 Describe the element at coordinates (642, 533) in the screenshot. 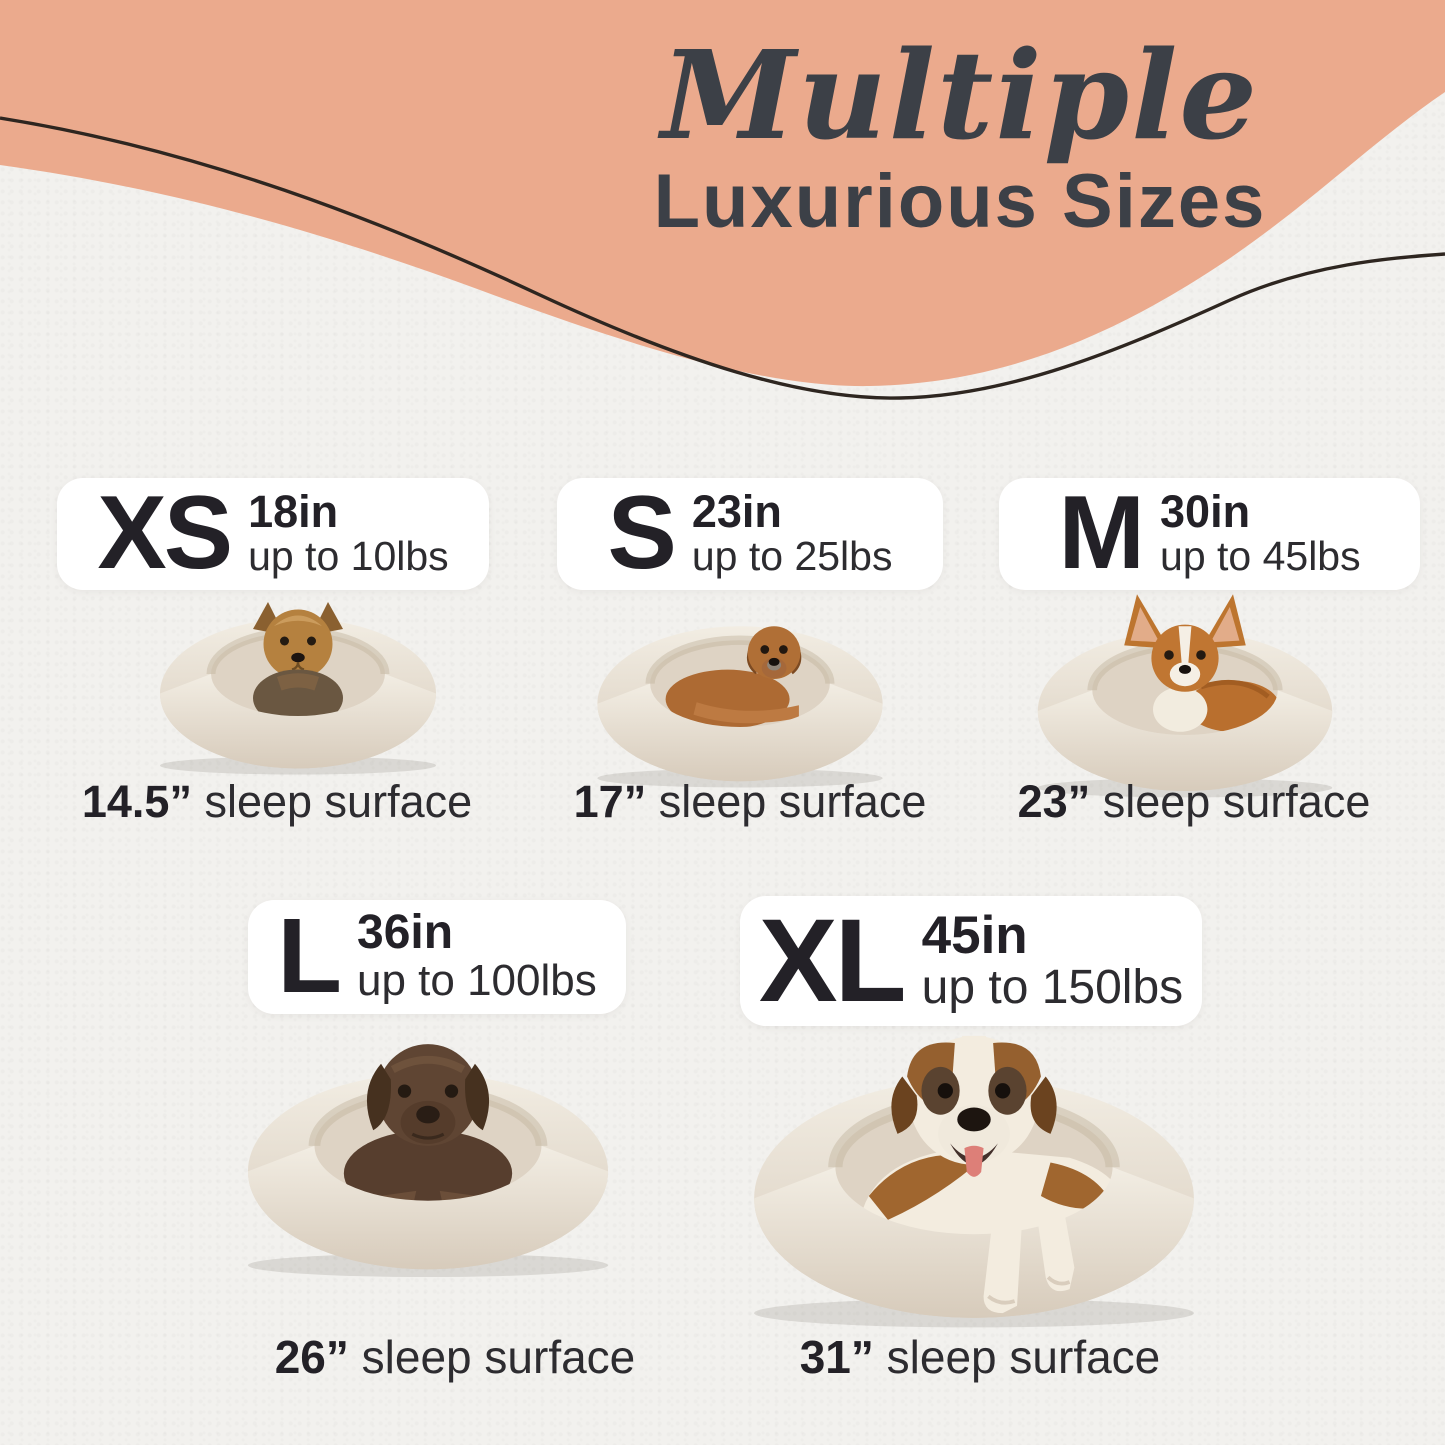

I see `size-letter-s: S` at that location.